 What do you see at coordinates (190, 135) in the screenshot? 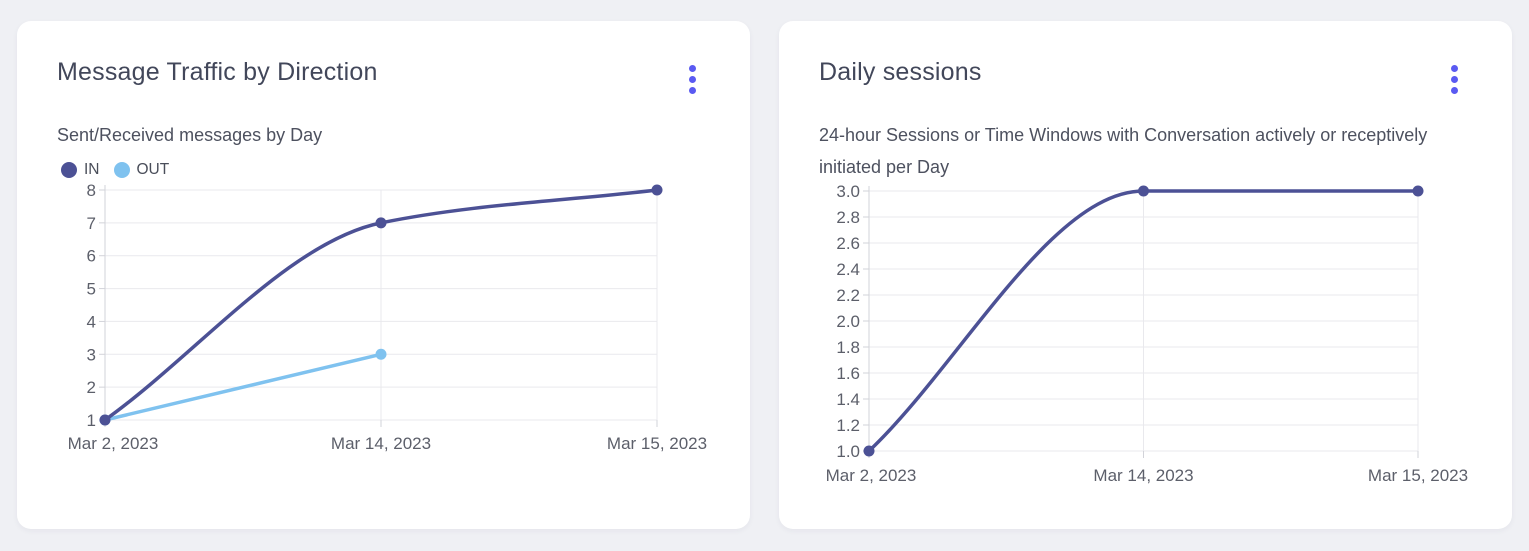
I see `card-subtitle: Sent/Received messages by Day` at bounding box center [190, 135].